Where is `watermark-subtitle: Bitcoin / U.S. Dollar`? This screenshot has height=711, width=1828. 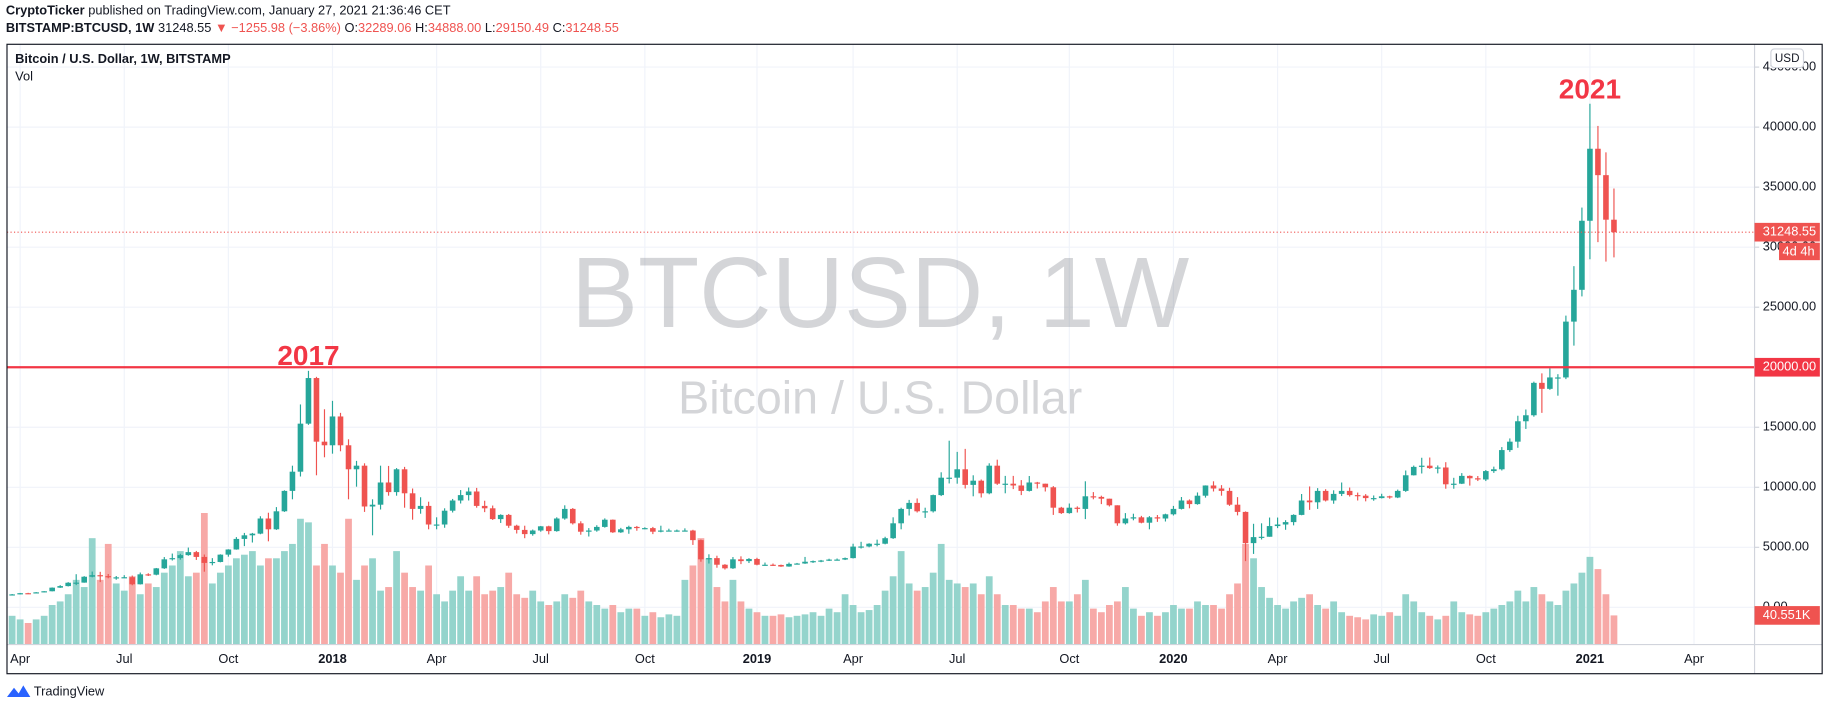 watermark-subtitle: Bitcoin / U.S. Dollar is located at coordinates (880, 397).